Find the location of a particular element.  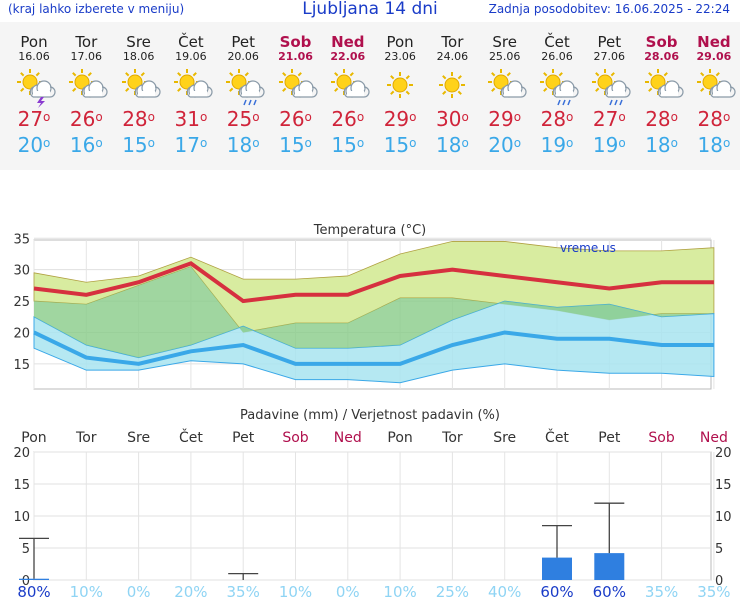

precipitation-probability-label: 60% is located at coordinates (556, 591).